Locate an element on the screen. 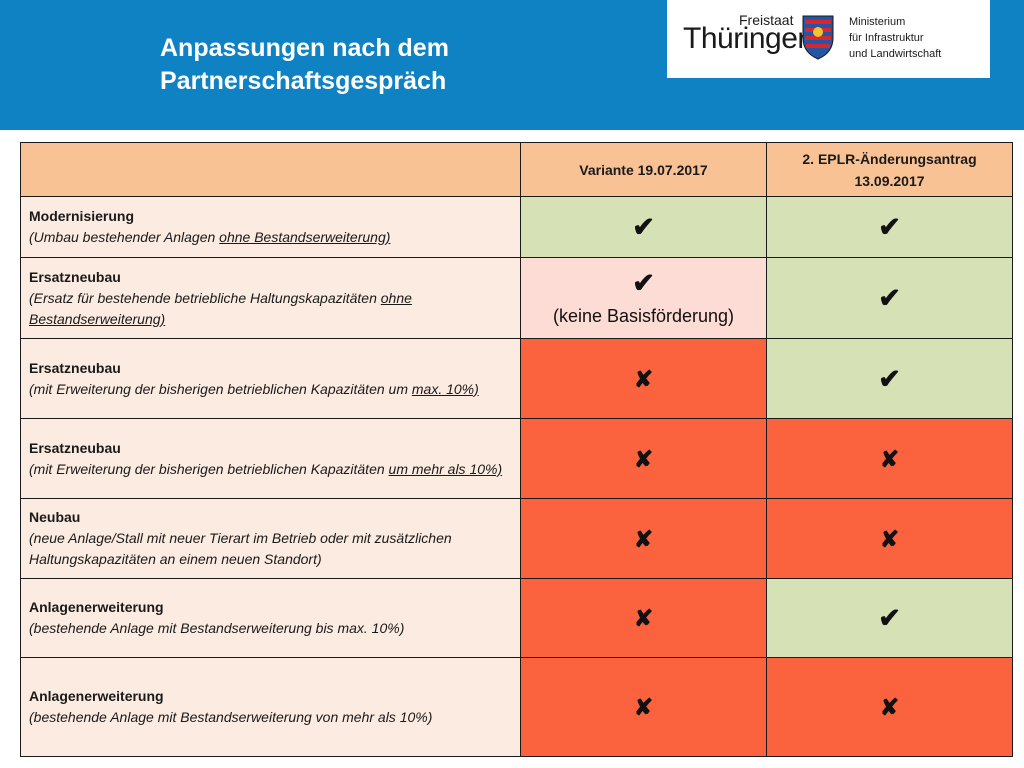 The width and height of the screenshot is (1024, 768). cell-note: (keine Basisförderung) is located at coordinates (643, 316).